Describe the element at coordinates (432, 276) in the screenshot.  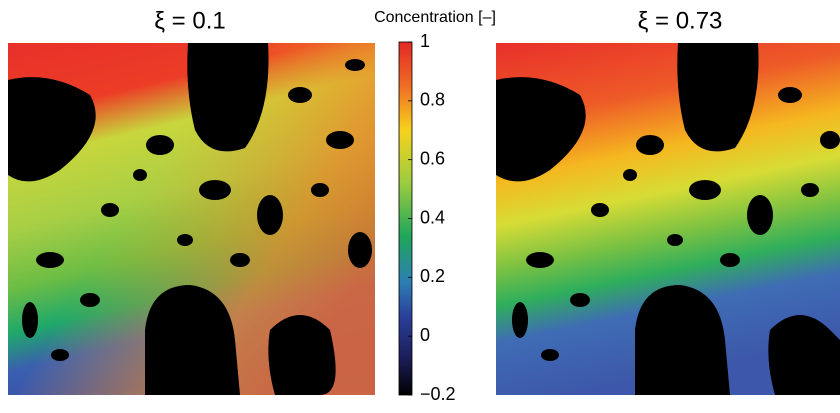
I see `tick-label: 0.2` at that location.